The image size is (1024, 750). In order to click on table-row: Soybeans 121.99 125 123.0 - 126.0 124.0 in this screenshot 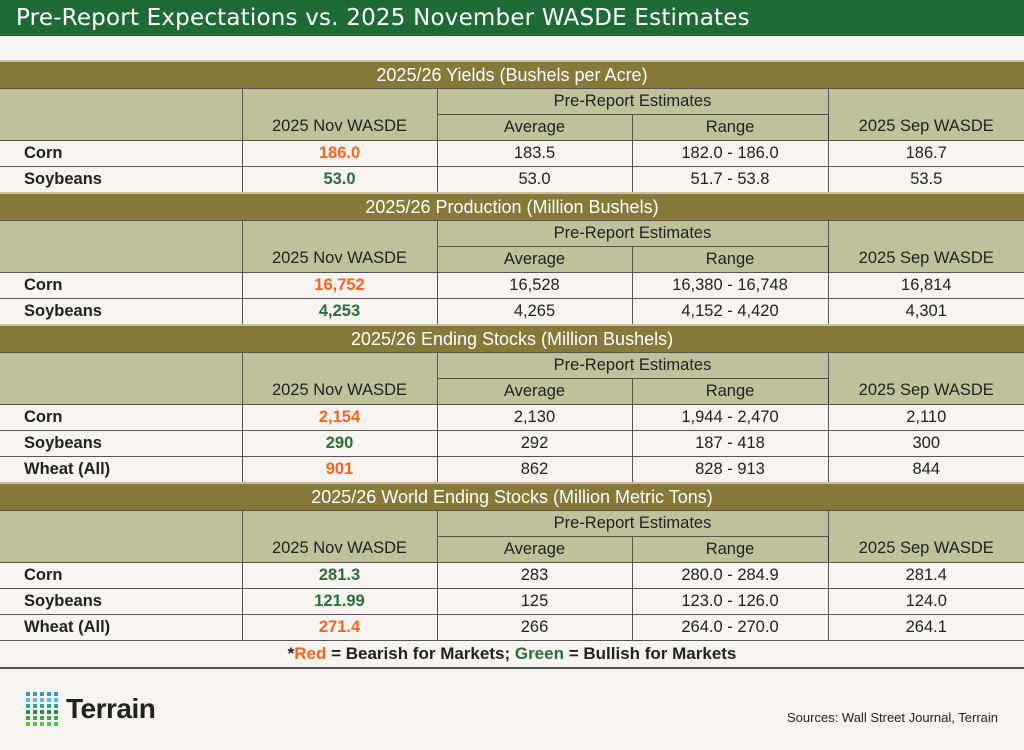, I will do `click(512, 601)`.